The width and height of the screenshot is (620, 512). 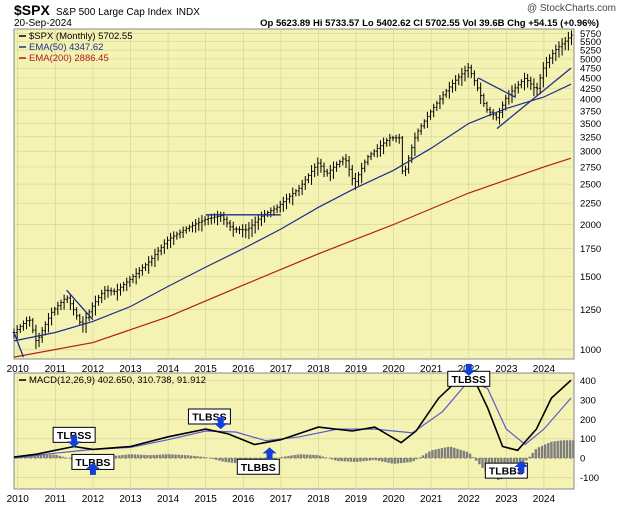 I want to click on price-tick-label: 4000, so click(x=590, y=100).